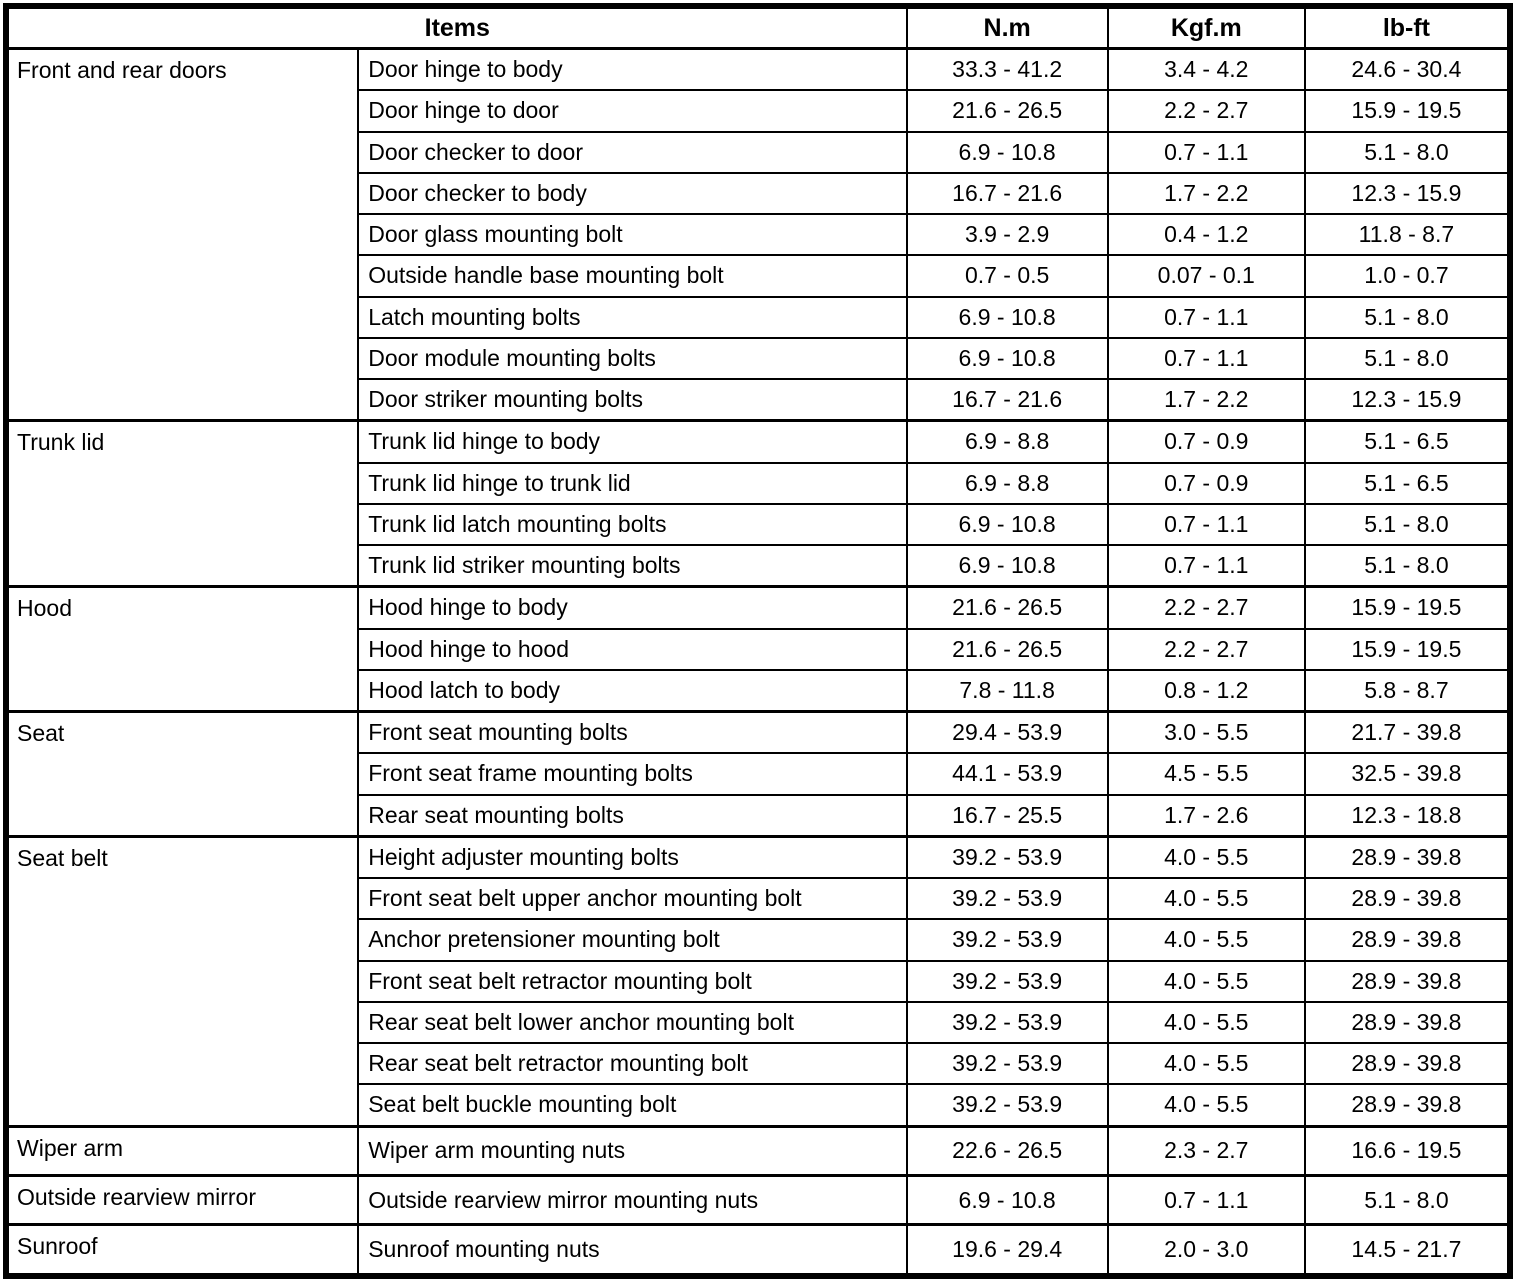  I want to click on column-header-lbft: lb-ft, so click(1407, 27).